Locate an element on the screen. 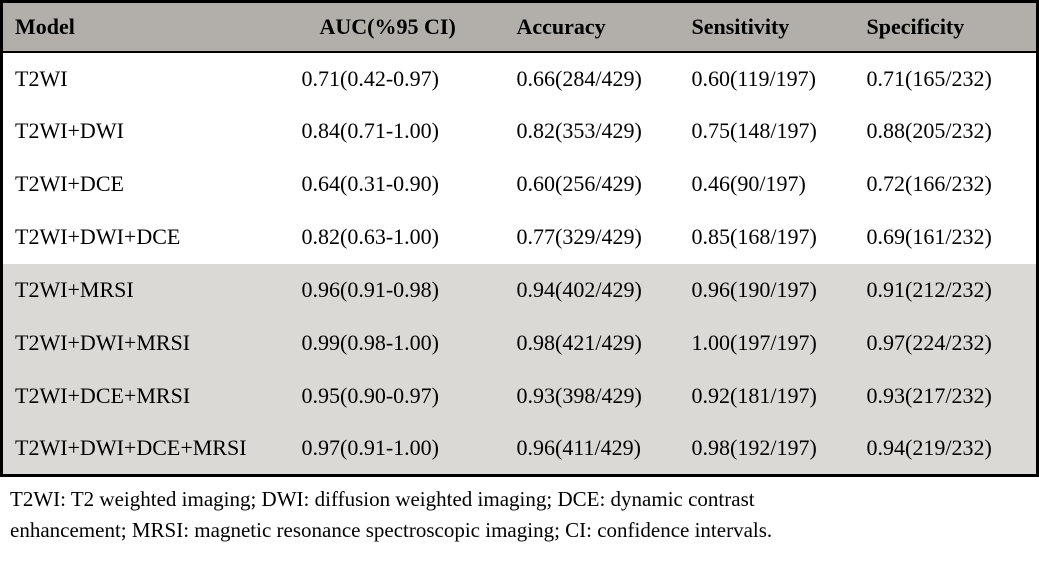  cell-accuracy: 0.66(284/429) is located at coordinates (592, 78).